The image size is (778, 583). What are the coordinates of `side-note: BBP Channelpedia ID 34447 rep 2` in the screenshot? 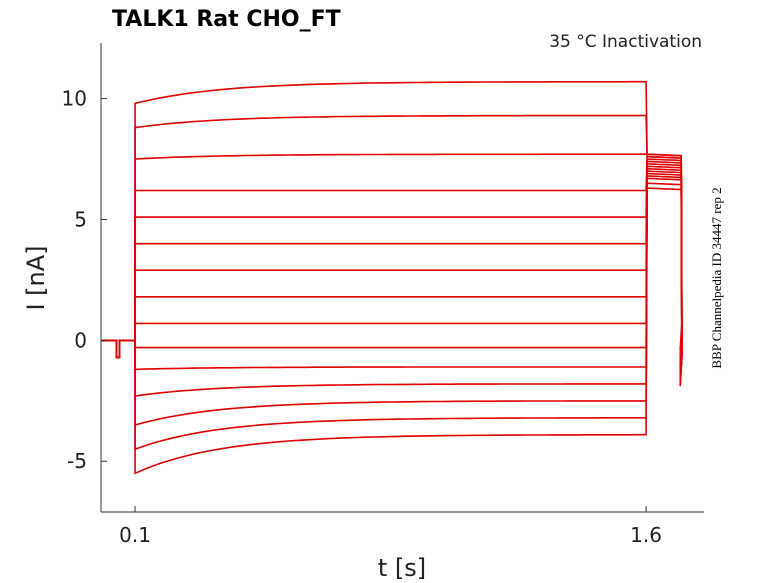 It's located at (716, 277).